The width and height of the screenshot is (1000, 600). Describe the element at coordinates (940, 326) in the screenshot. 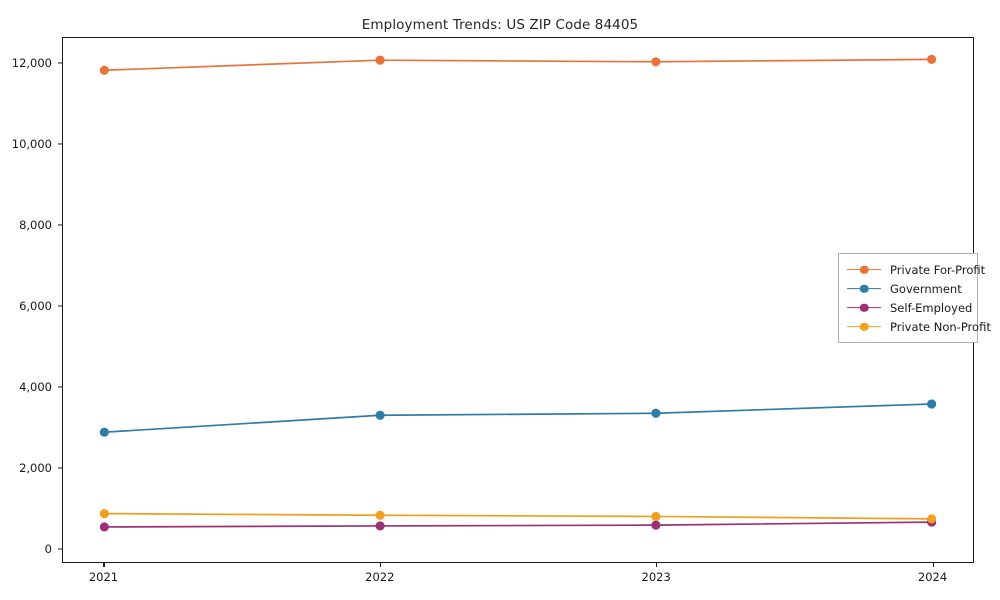

I see `legend-label: Private Non-Profit` at that location.